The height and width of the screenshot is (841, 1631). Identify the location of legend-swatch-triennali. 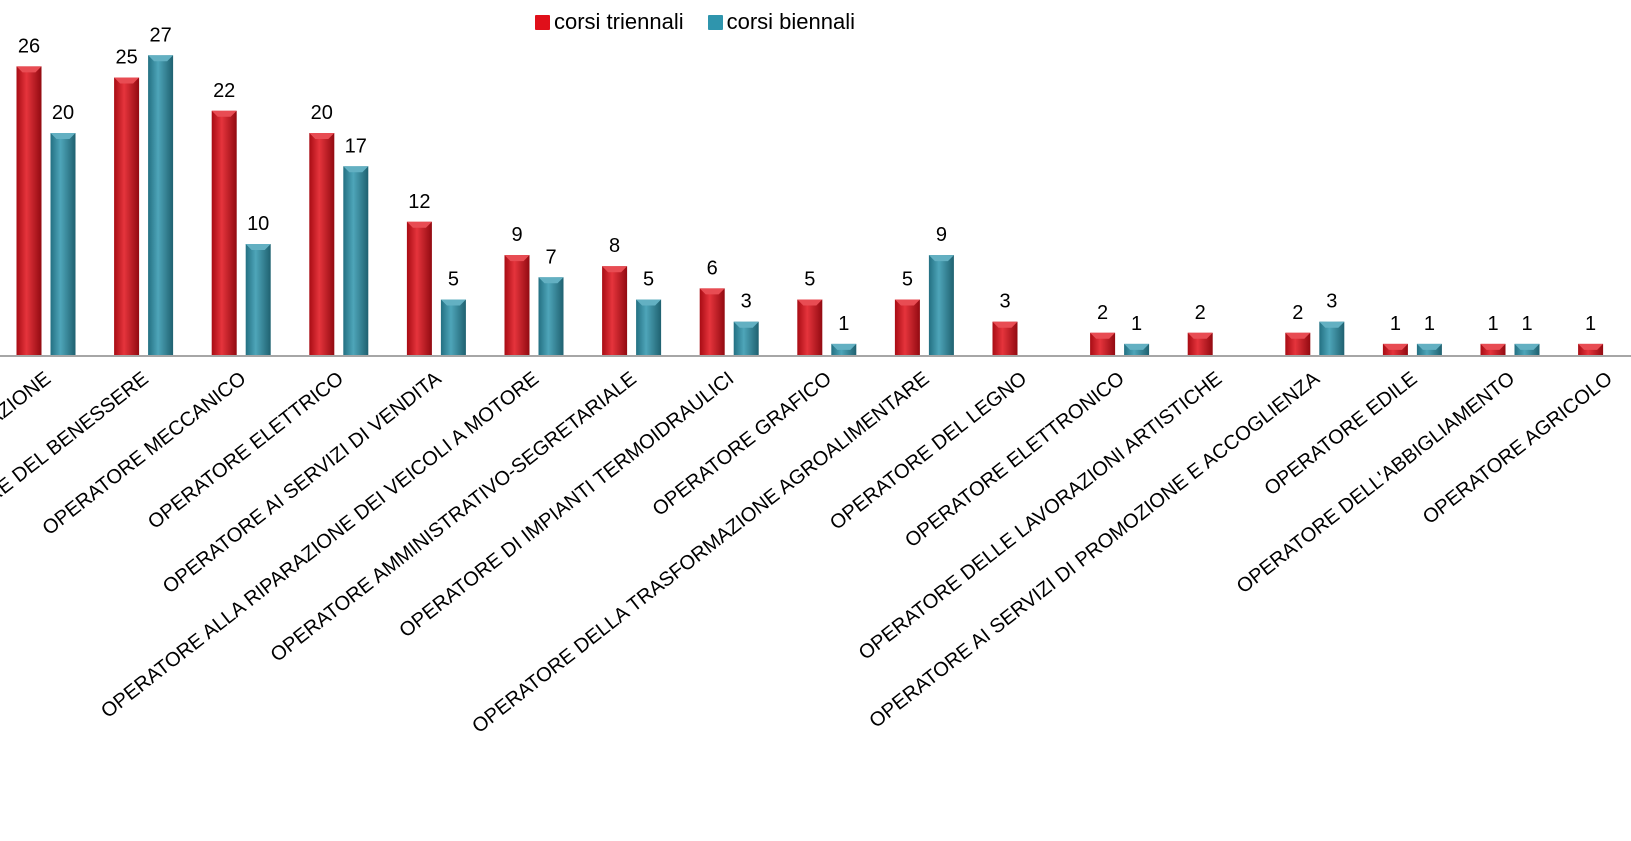
(542, 22).